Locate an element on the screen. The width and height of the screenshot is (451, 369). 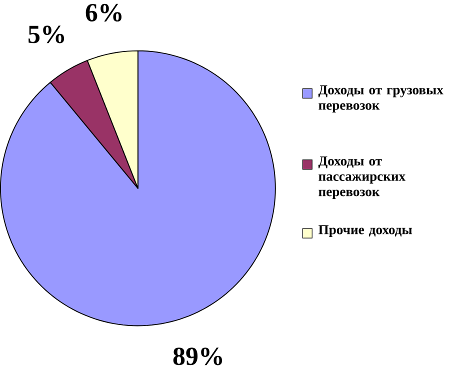
legend-label: Доходы от грузовых перевозок is located at coordinates (381, 98).